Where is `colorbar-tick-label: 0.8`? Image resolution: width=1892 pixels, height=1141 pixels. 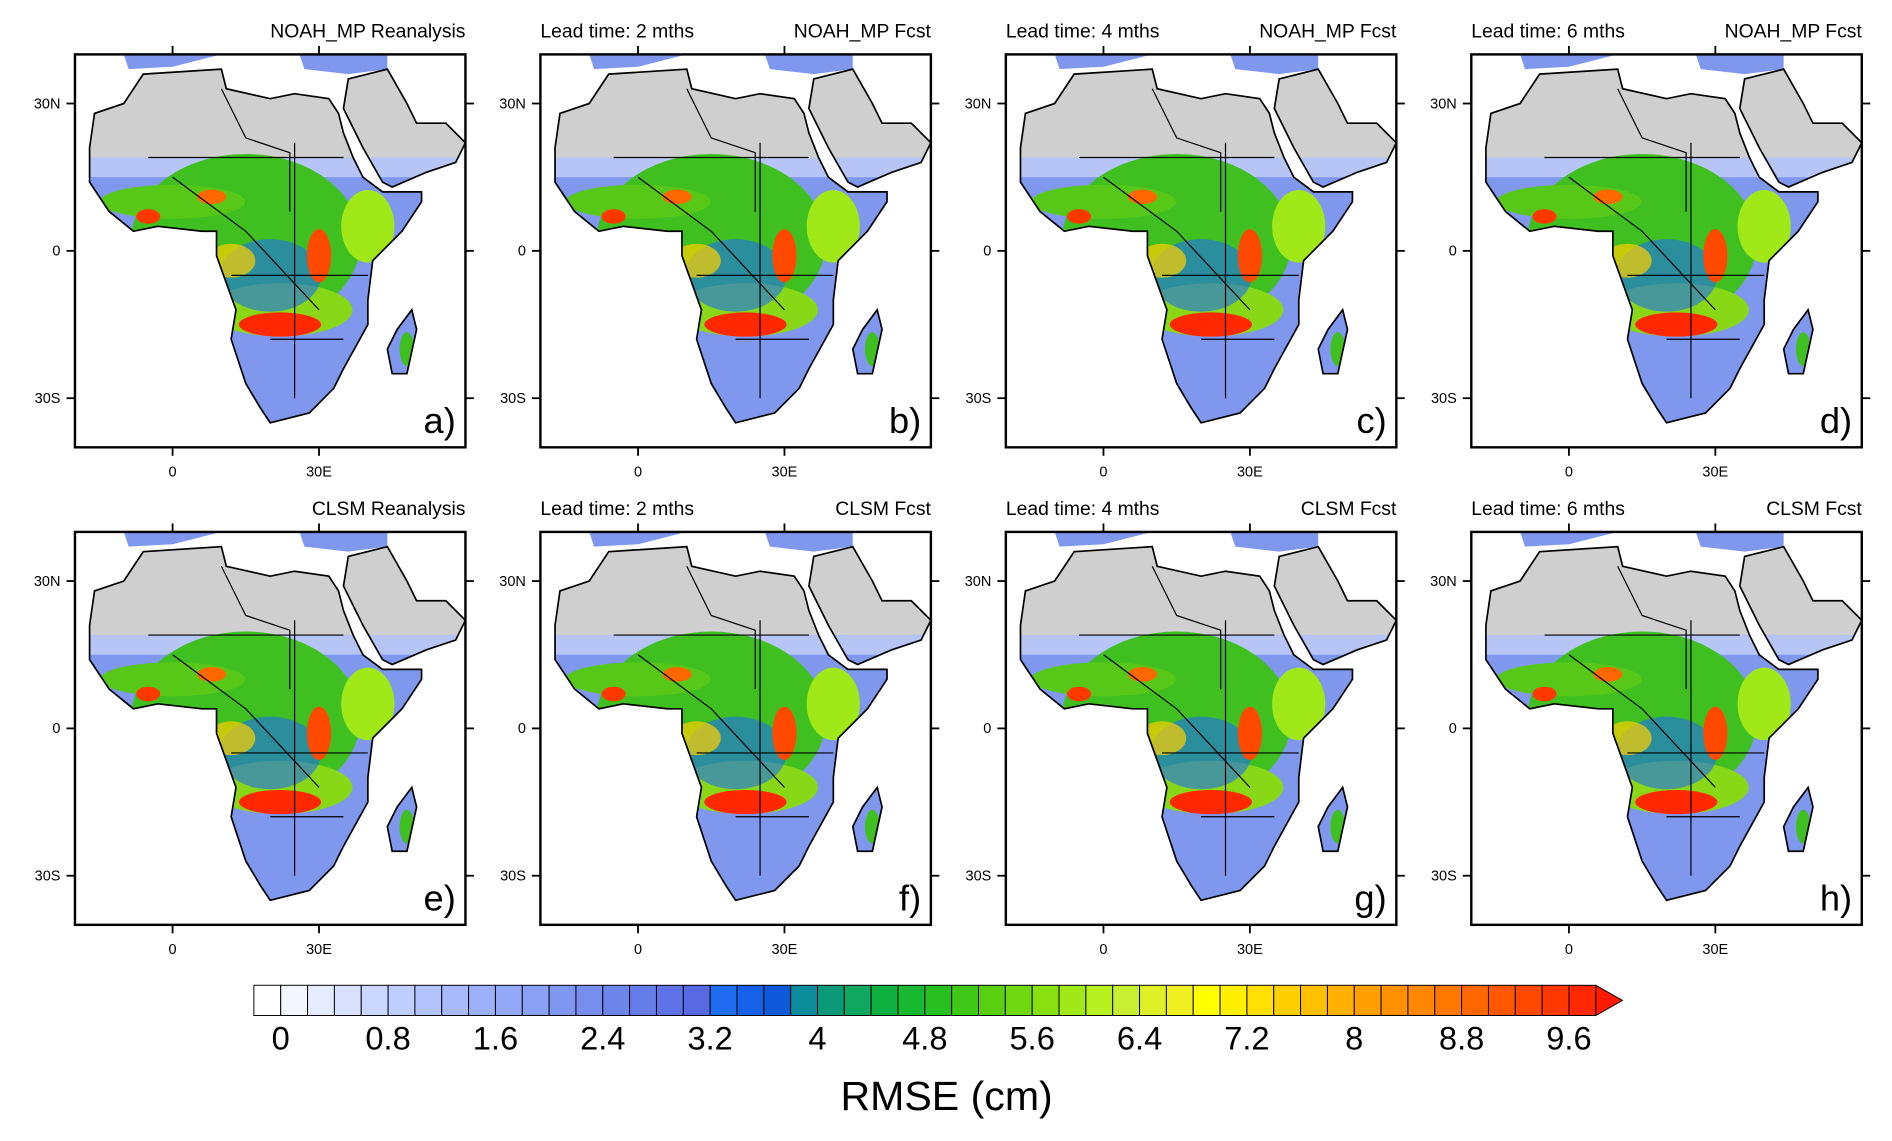
colorbar-tick-label: 0.8 is located at coordinates (387, 1037).